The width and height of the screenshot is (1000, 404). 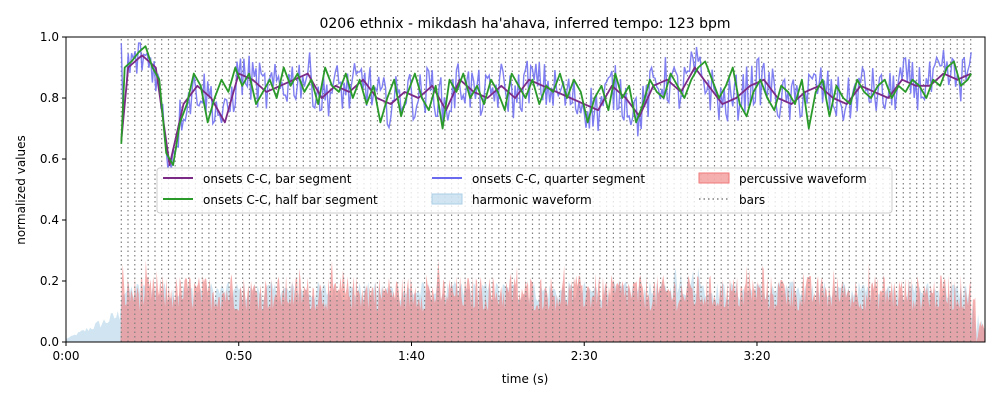 What do you see at coordinates (757, 356) in the screenshot?
I see `x-tick-label: 3:20` at bounding box center [757, 356].